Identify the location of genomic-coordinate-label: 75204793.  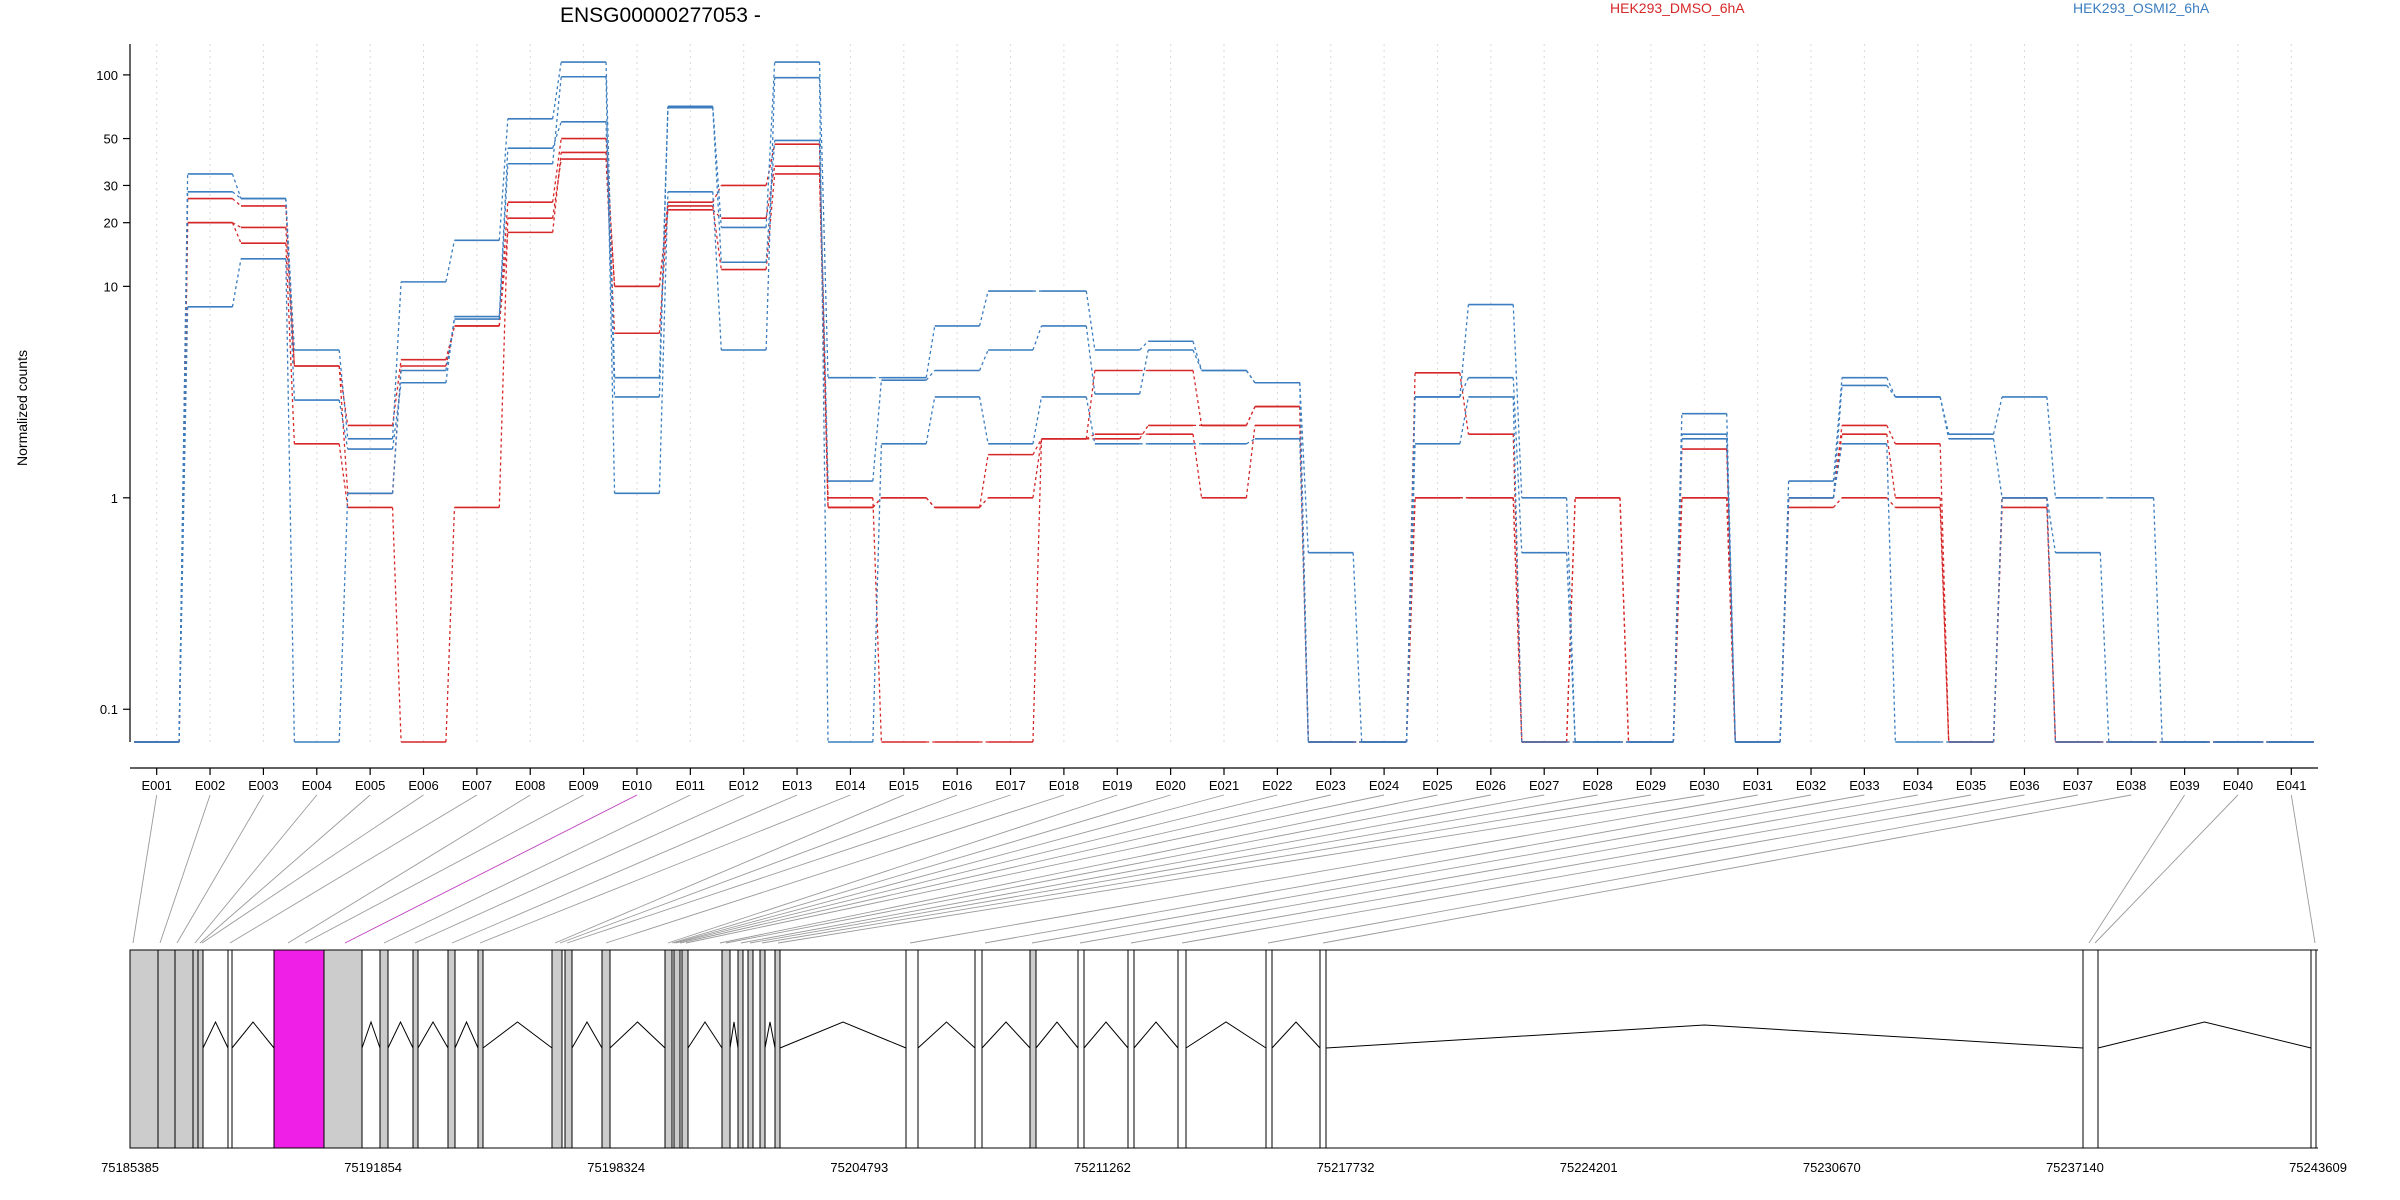
(859, 1167).